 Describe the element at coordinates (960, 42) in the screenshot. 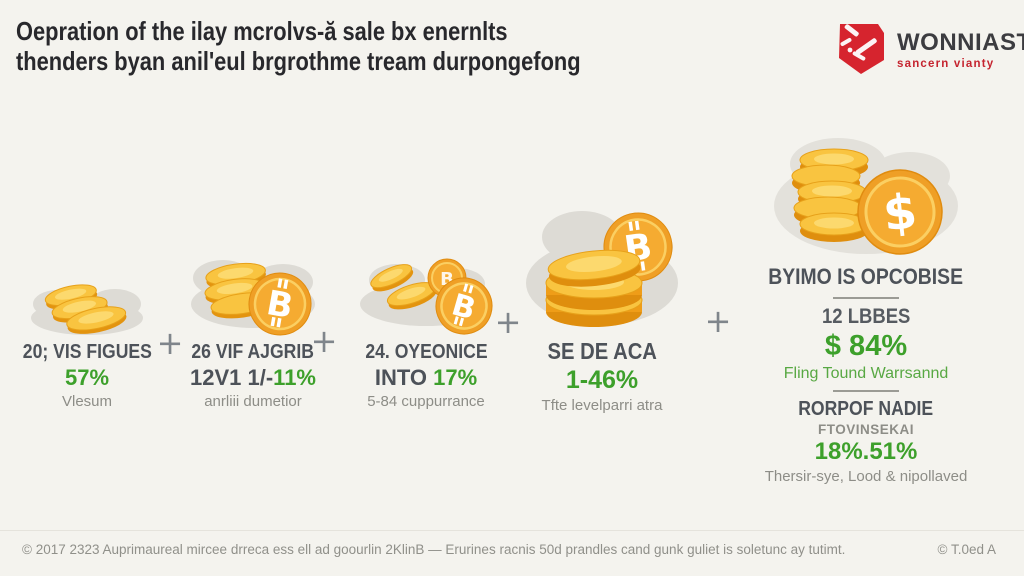

I see `brand-name: WONNIAST` at that location.